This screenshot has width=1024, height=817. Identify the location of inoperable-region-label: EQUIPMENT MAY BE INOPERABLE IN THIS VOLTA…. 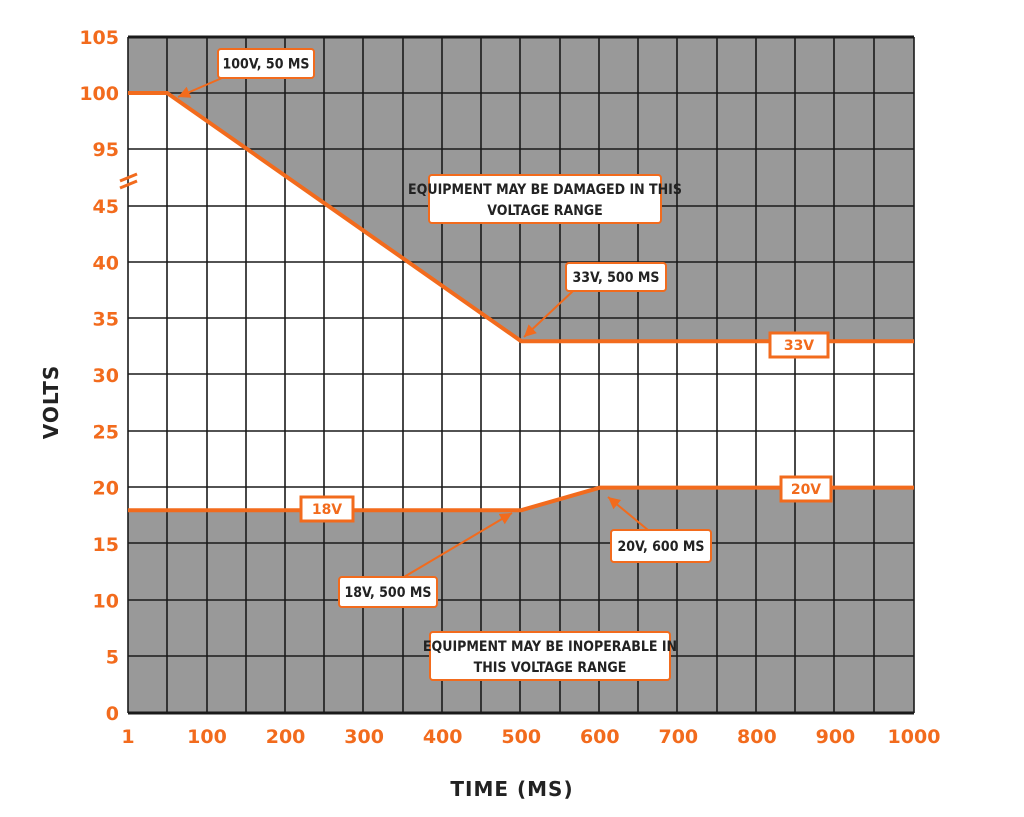
(550, 656).